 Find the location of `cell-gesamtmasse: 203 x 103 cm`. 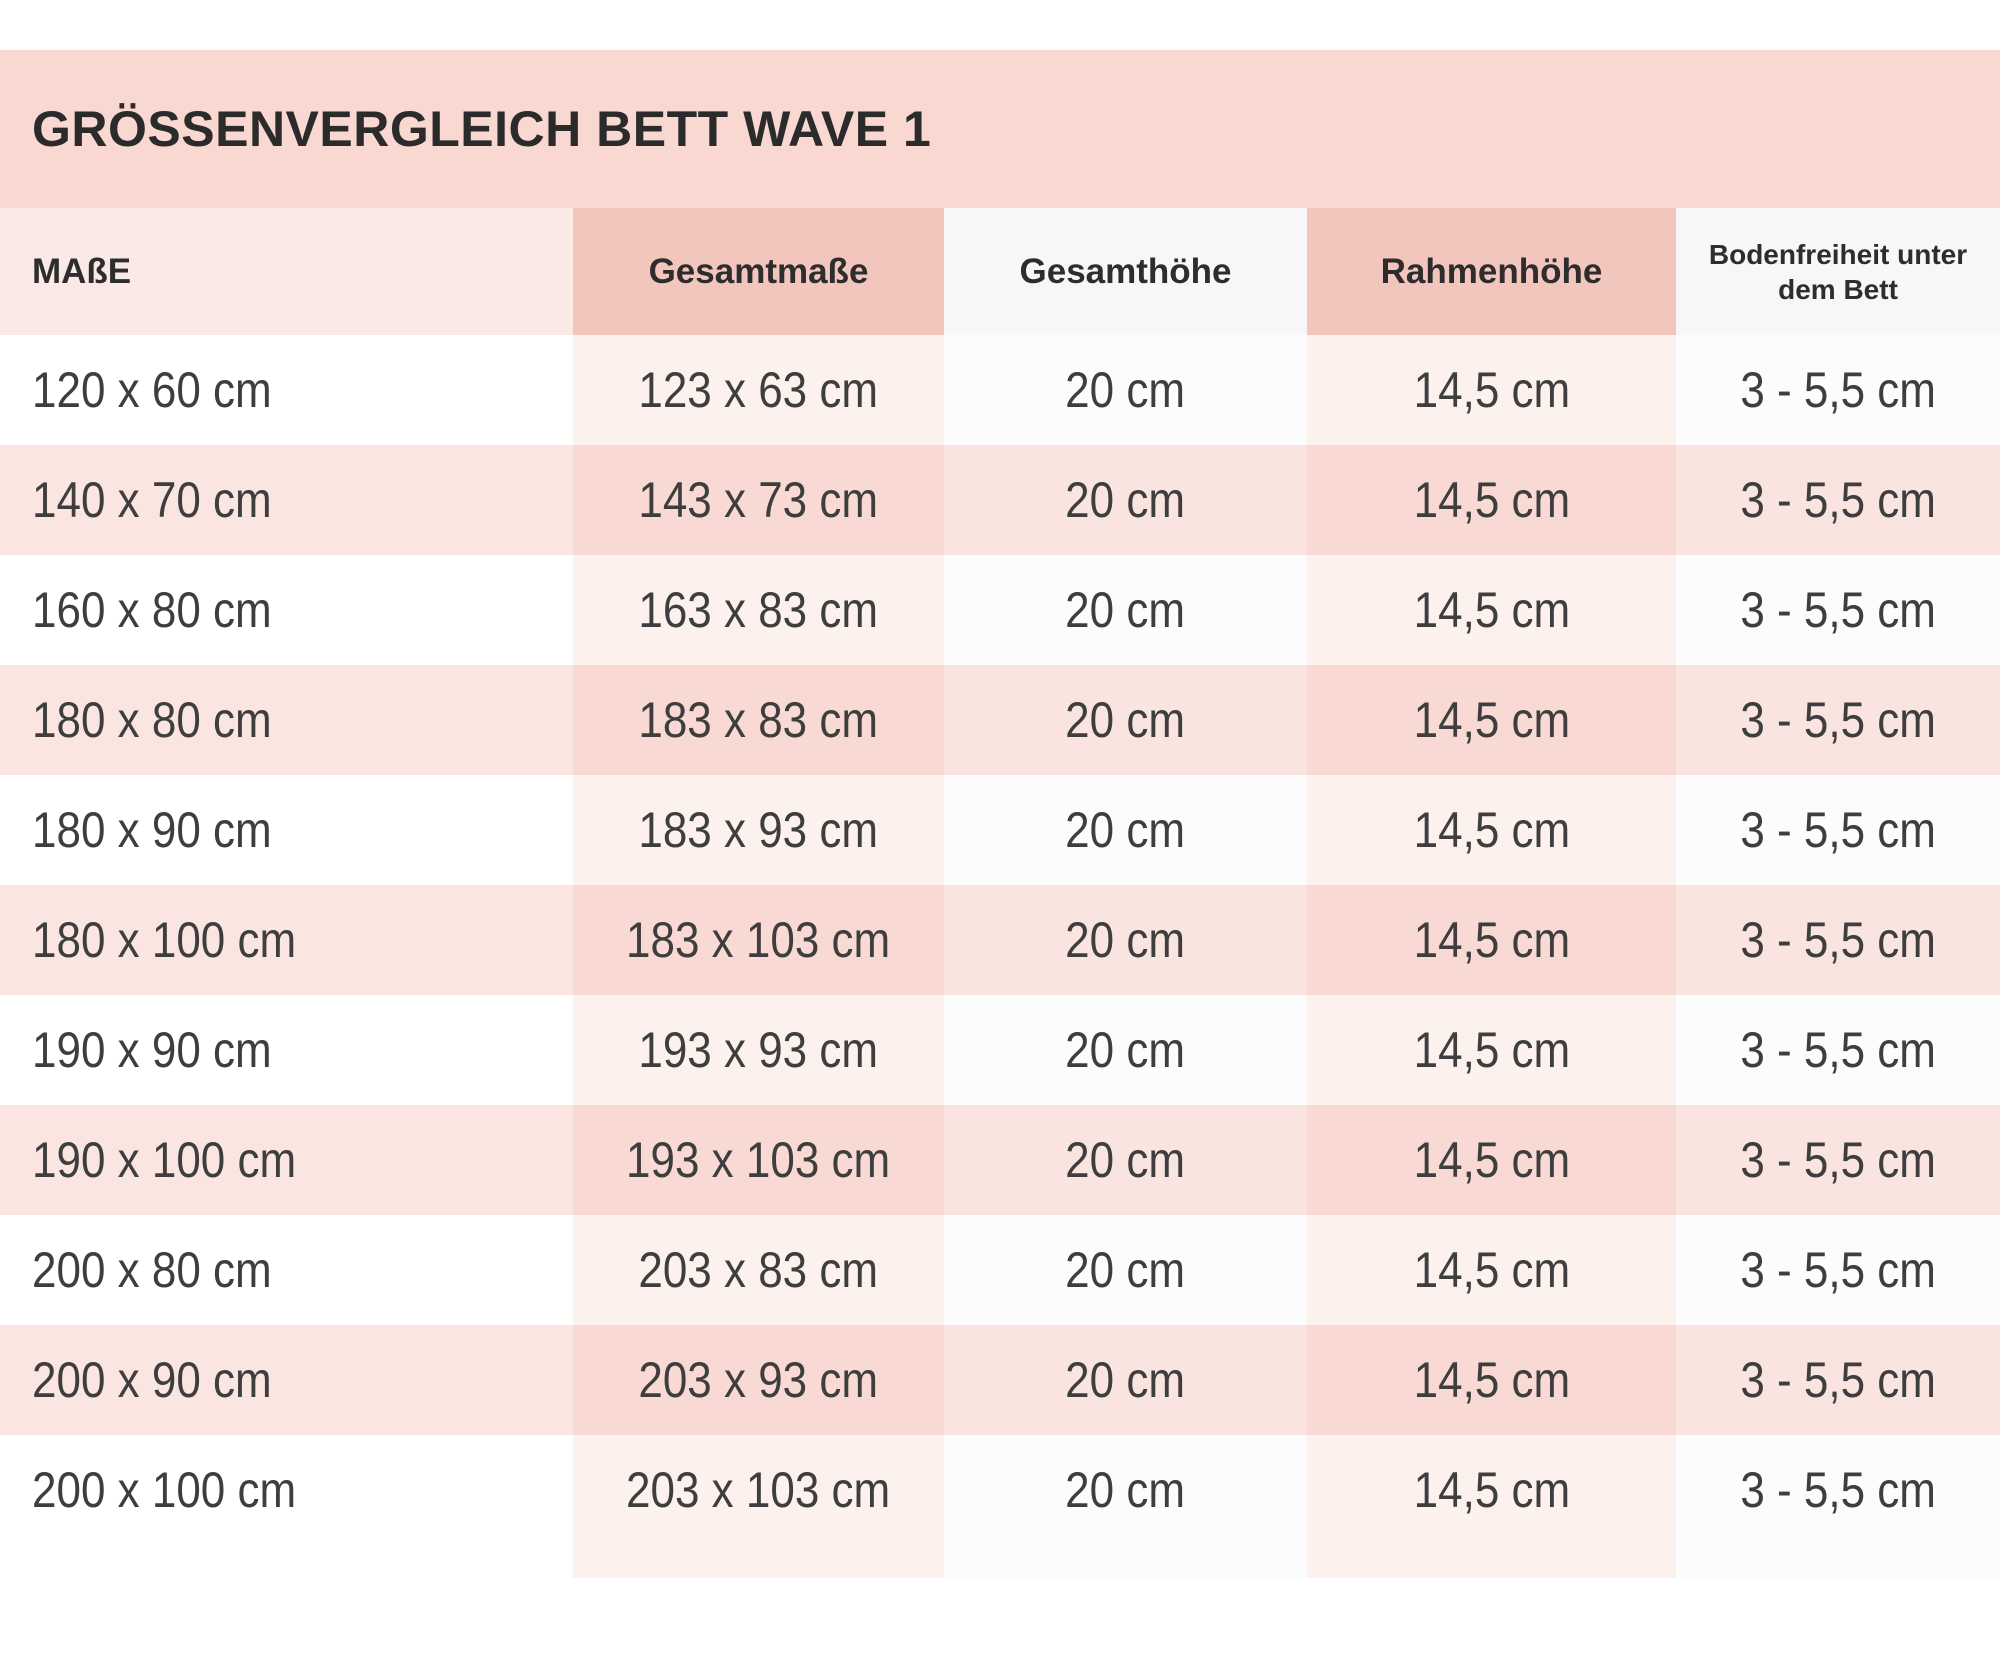

cell-gesamtmasse: 203 x 103 cm is located at coordinates (758, 1490).